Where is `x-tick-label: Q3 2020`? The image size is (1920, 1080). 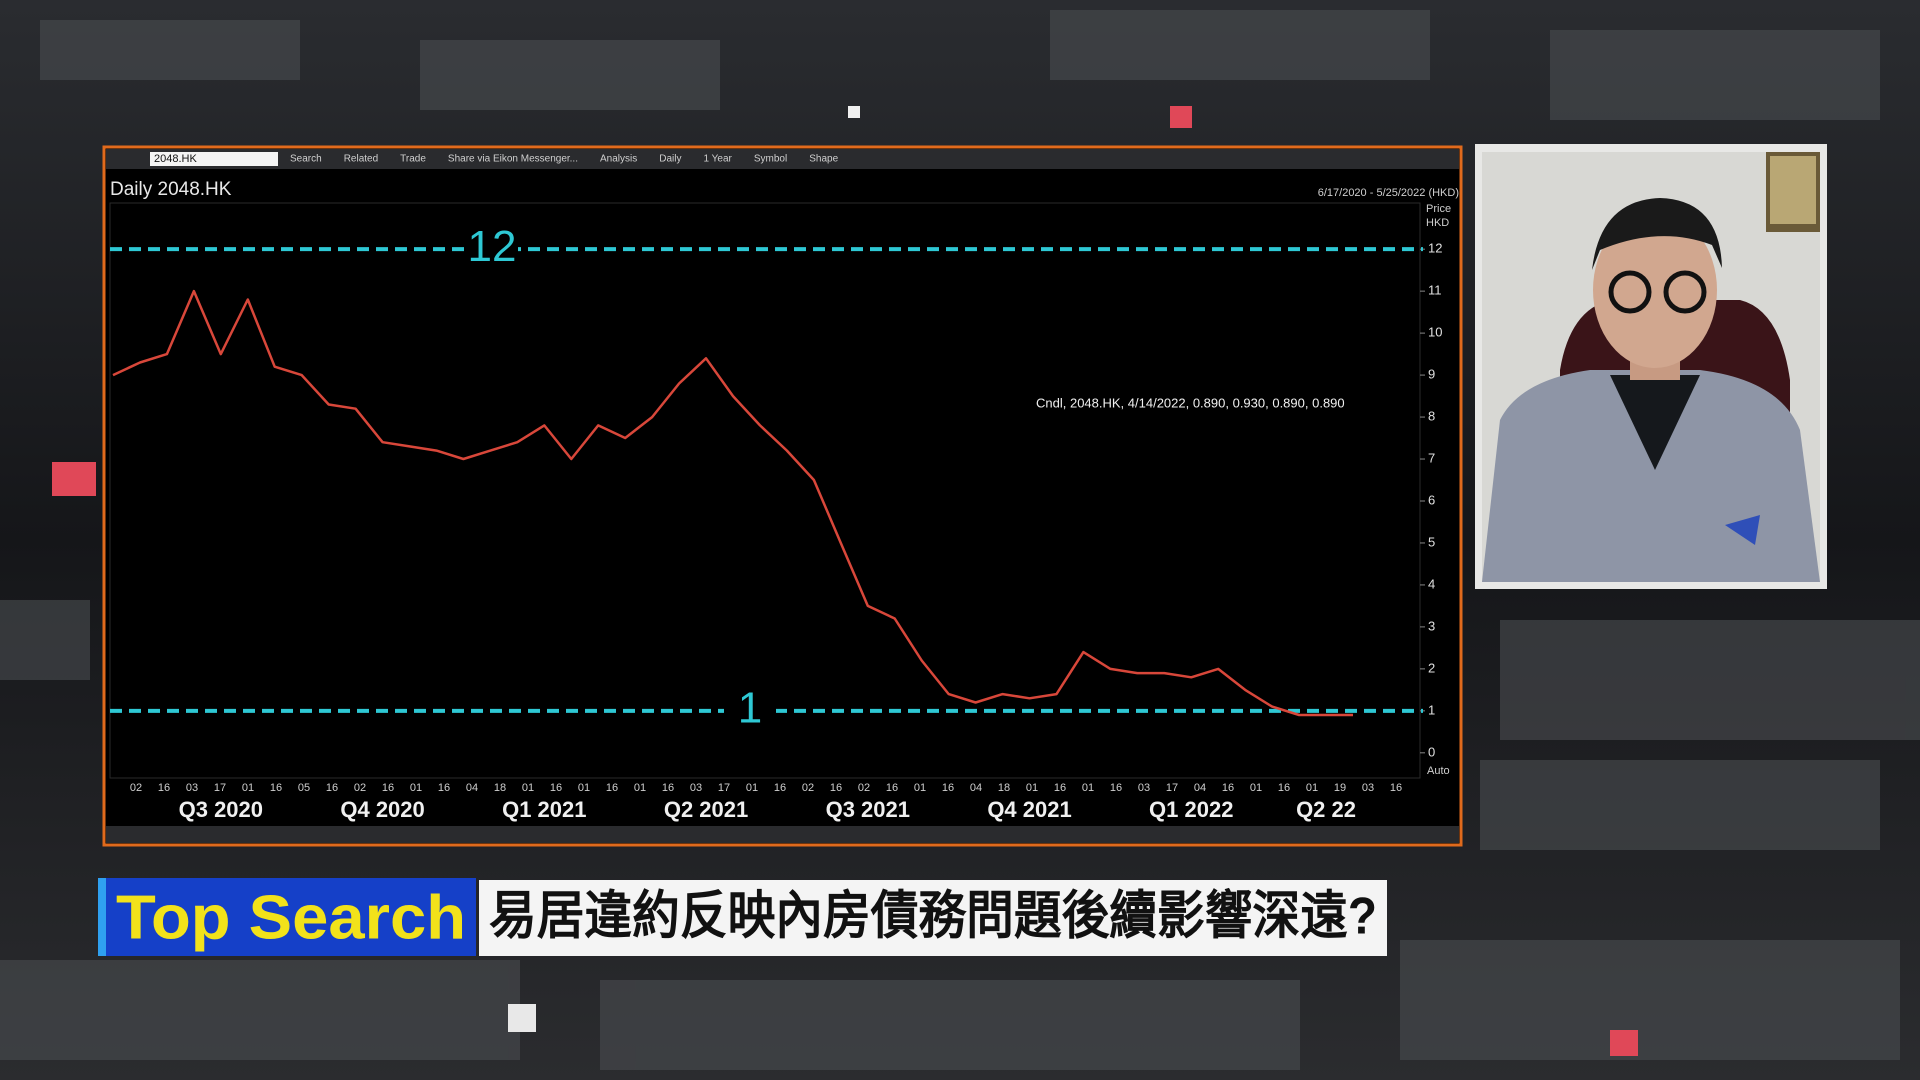 x-tick-label: Q3 2020 is located at coordinates (221, 809).